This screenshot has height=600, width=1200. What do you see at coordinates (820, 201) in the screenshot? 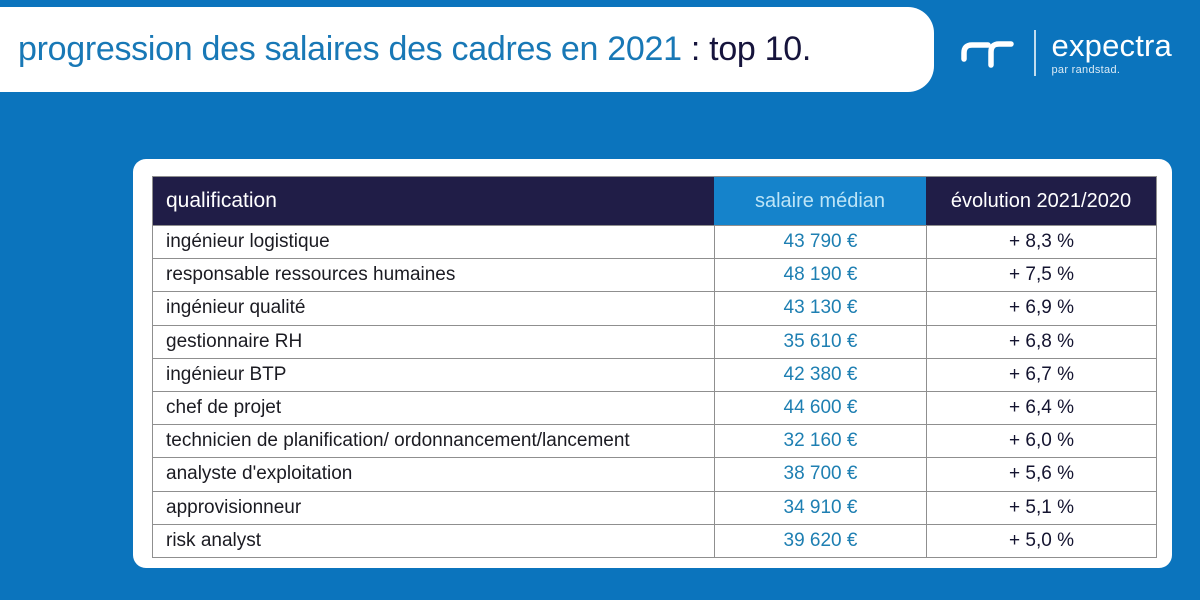
I see `column-header-salaire-median: salaire médian` at bounding box center [820, 201].